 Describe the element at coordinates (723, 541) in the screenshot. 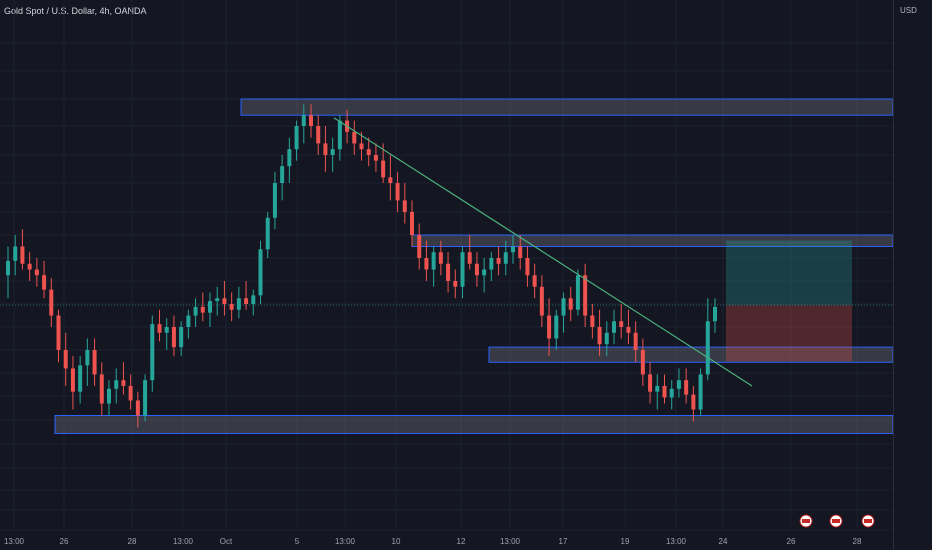

I see `x-tick-label: 24` at that location.